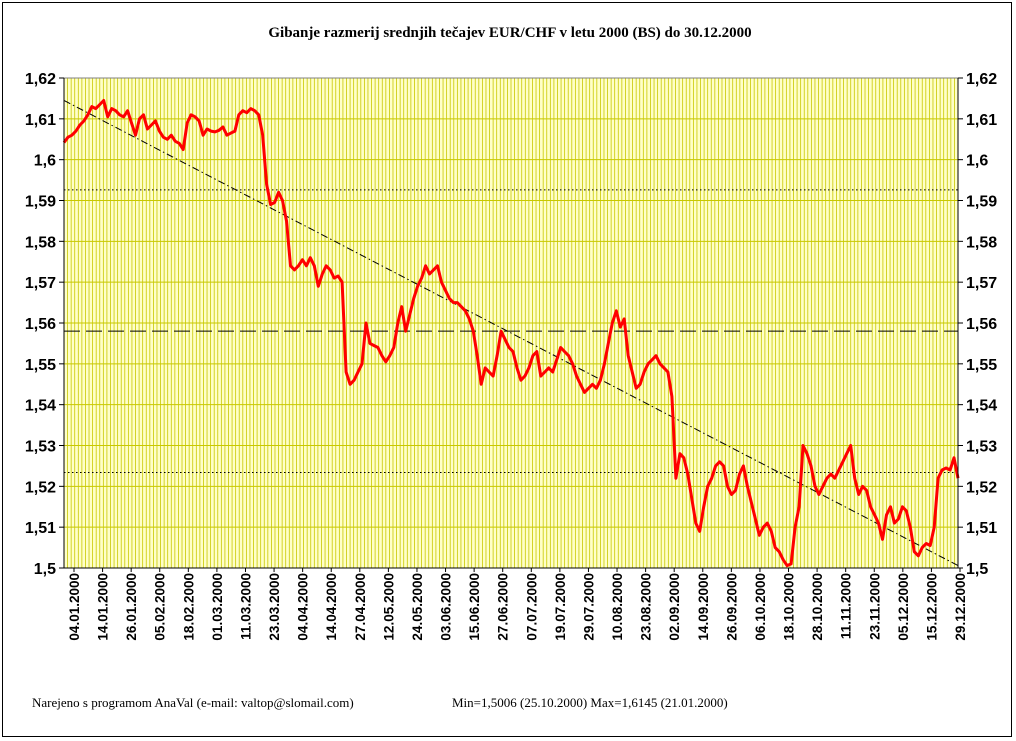  Describe the element at coordinates (846, 606) in the screenshot. I see `x-tick-label: 11.11.2000` at that location.